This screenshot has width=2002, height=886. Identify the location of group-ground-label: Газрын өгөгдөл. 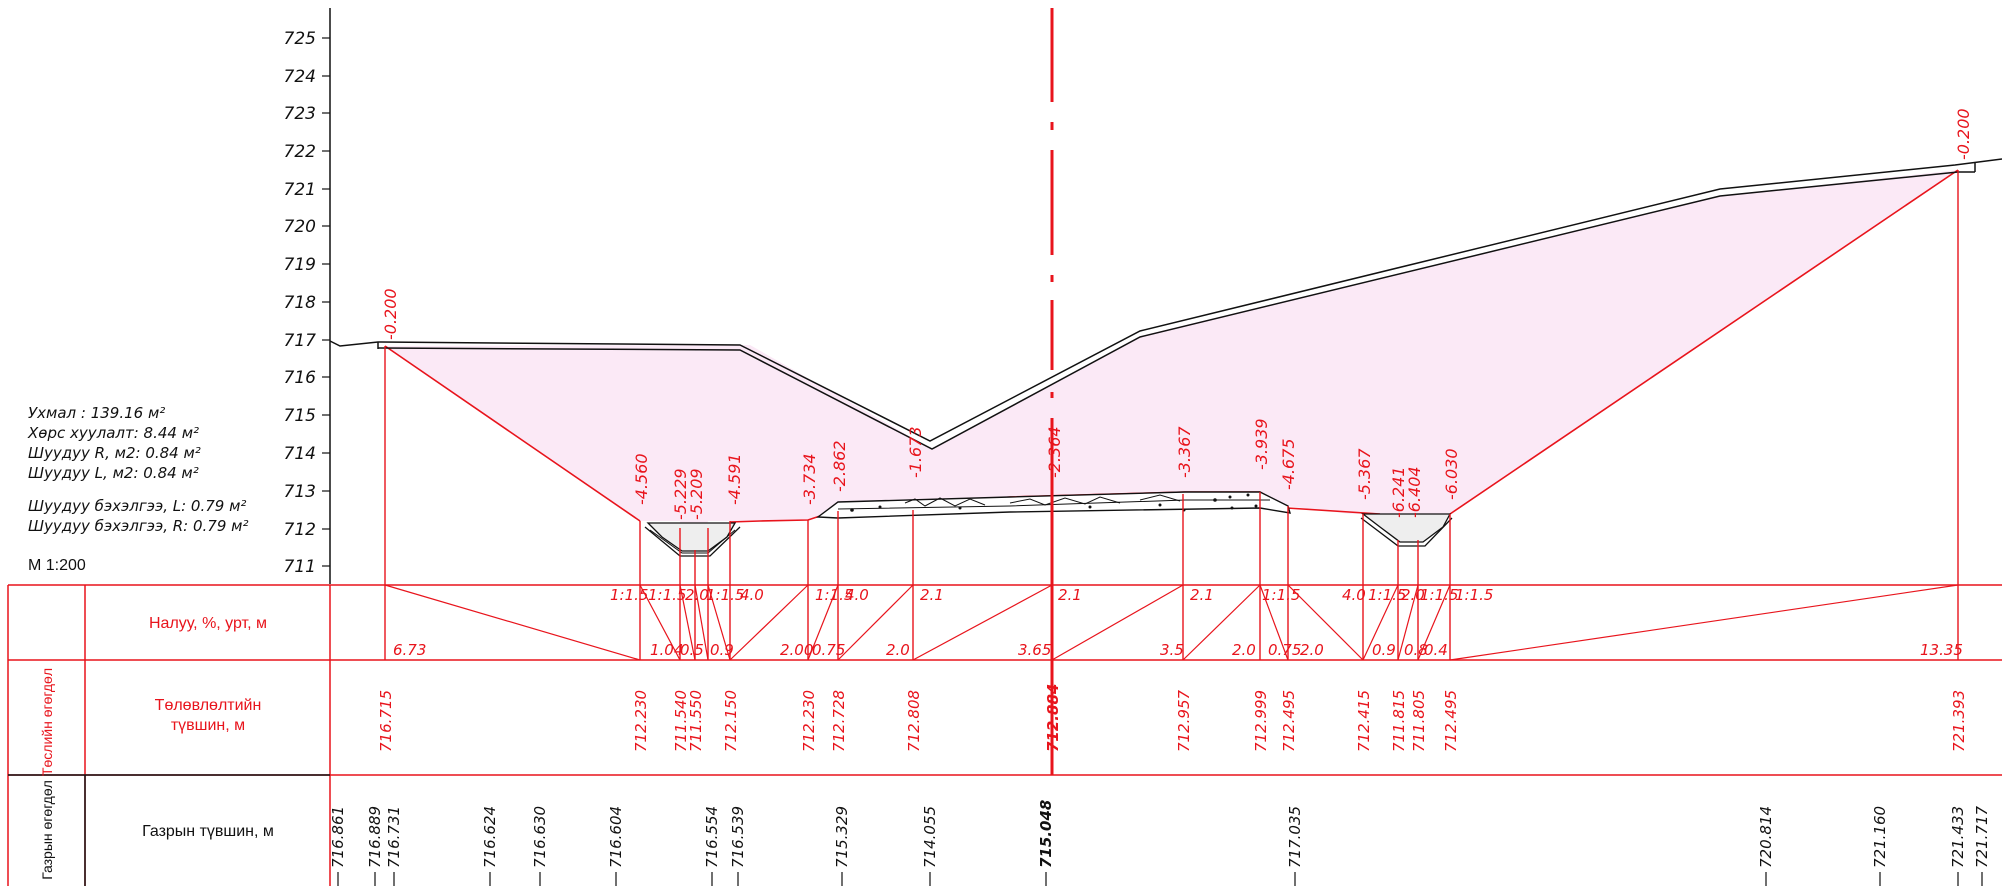
(47, 830).